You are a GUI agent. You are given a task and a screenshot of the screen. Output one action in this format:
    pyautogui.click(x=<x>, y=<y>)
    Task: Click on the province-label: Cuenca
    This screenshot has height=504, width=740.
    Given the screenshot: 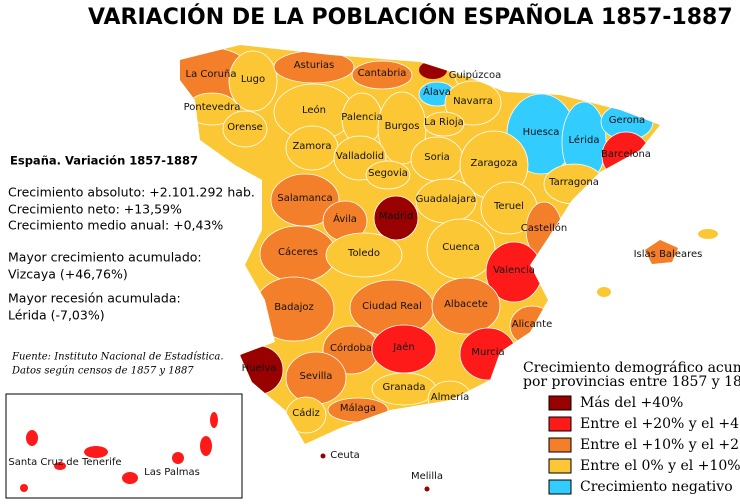 What is the action you would take?
    pyautogui.click(x=460, y=247)
    